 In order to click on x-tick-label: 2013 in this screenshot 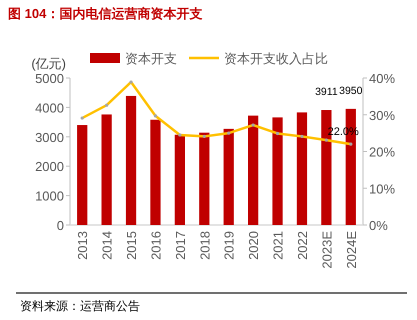, I will do `click(82, 245)`.